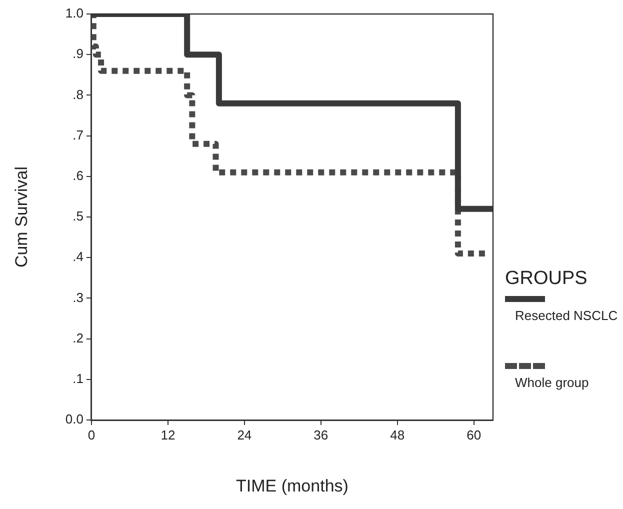 The width and height of the screenshot is (623, 509). What do you see at coordinates (92, 434) in the screenshot?
I see `x-tick-label: 0` at bounding box center [92, 434].